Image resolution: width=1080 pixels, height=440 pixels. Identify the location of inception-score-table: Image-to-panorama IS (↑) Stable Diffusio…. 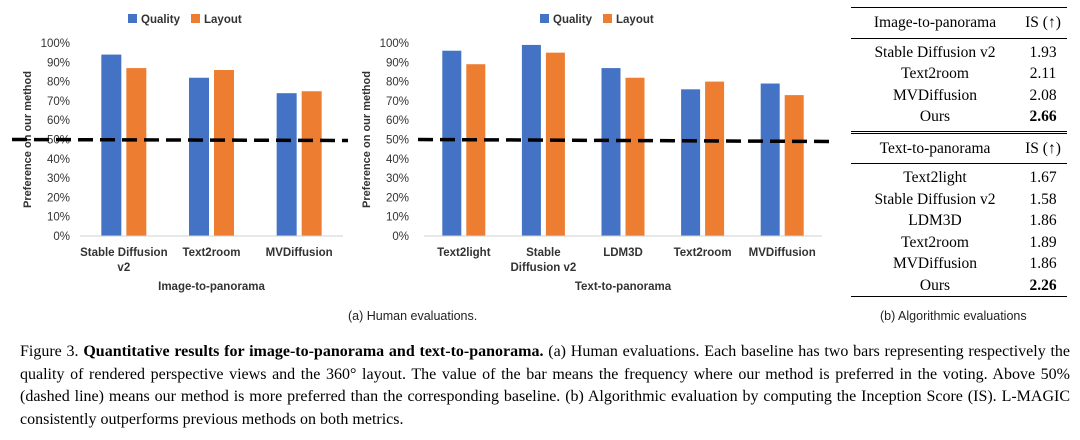
(959, 152).